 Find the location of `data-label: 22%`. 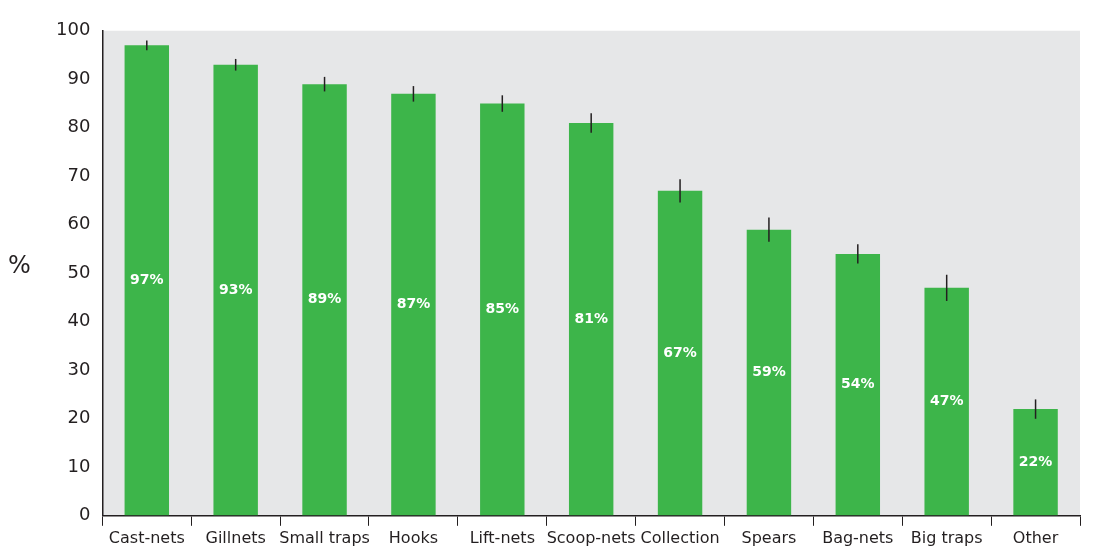

data-label: 22% is located at coordinates (1035, 460).